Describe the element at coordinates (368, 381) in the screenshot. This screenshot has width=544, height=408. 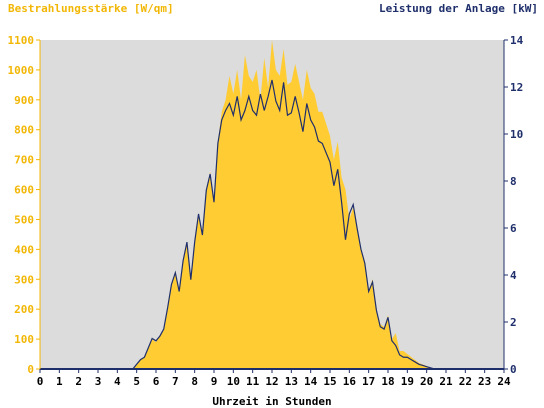
I see `x-tick-label: 17` at that location.